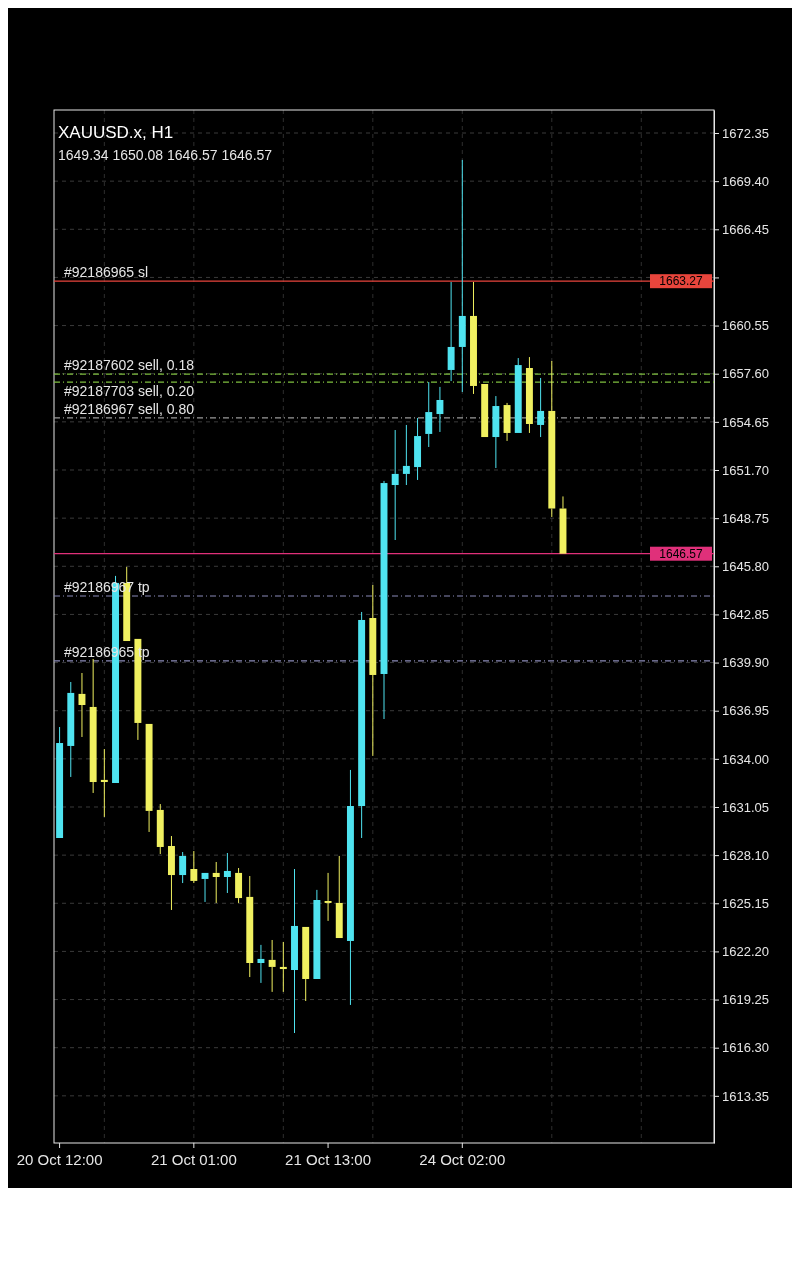  Describe the element at coordinates (745, 855) in the screenshot. I see `y-tick-label: 1628.10` at that location.